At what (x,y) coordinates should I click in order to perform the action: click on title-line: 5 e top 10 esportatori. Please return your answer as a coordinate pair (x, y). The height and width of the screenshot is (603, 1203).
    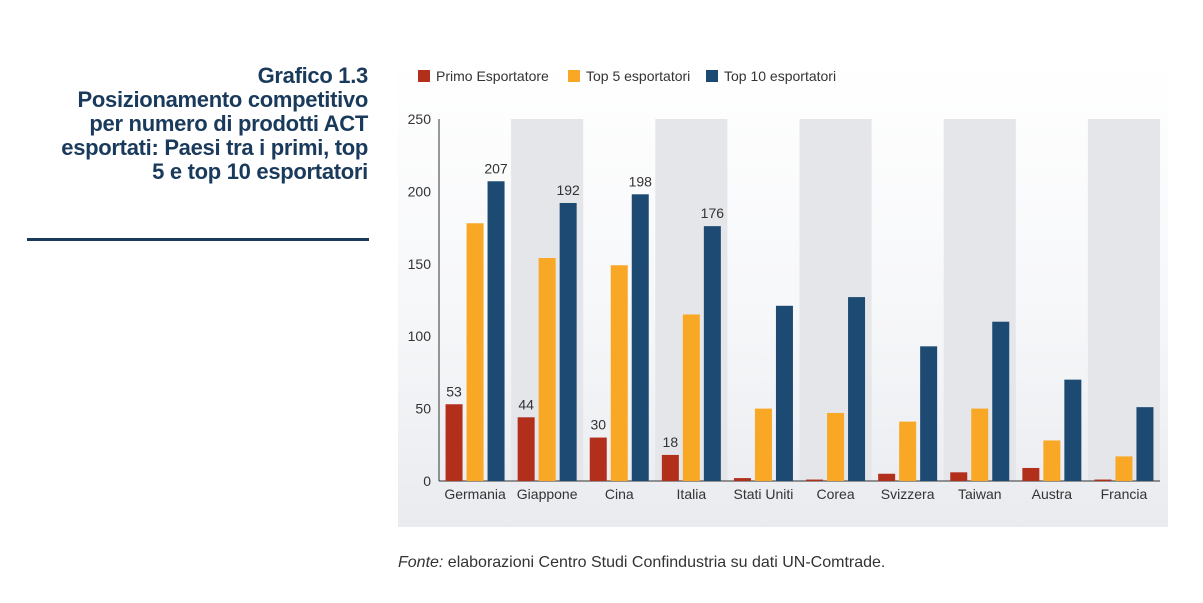
    Looking at the image, I should click on (260, 171).